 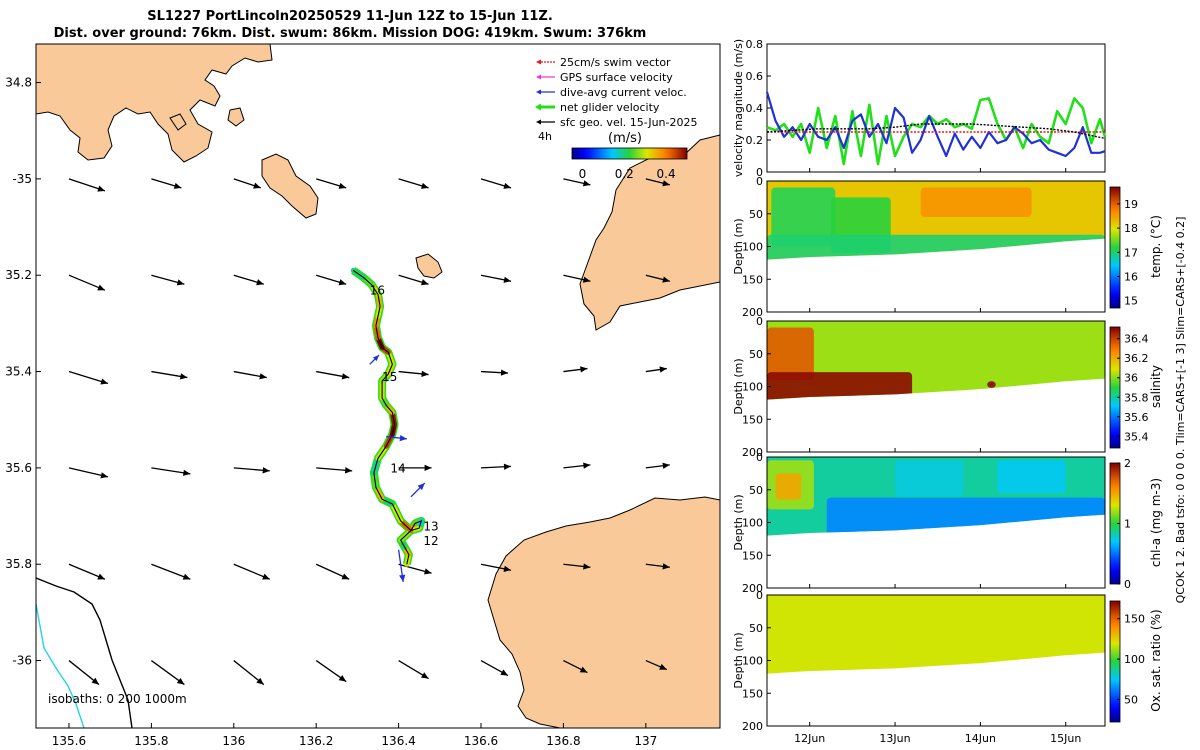 I want to click on velocity-ticks: 0 0.2 0.4 0.6 0.8, so click(x=906, y=108).